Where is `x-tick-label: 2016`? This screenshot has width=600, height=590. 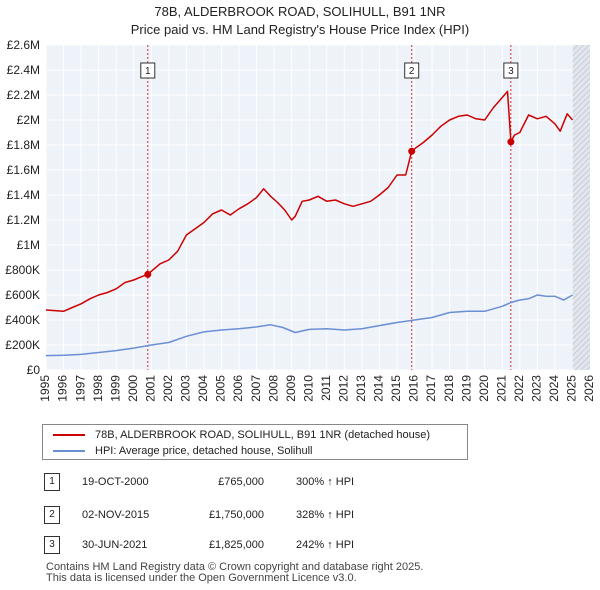
x-tick-label: 2016 is located at coordinates (414, 388).